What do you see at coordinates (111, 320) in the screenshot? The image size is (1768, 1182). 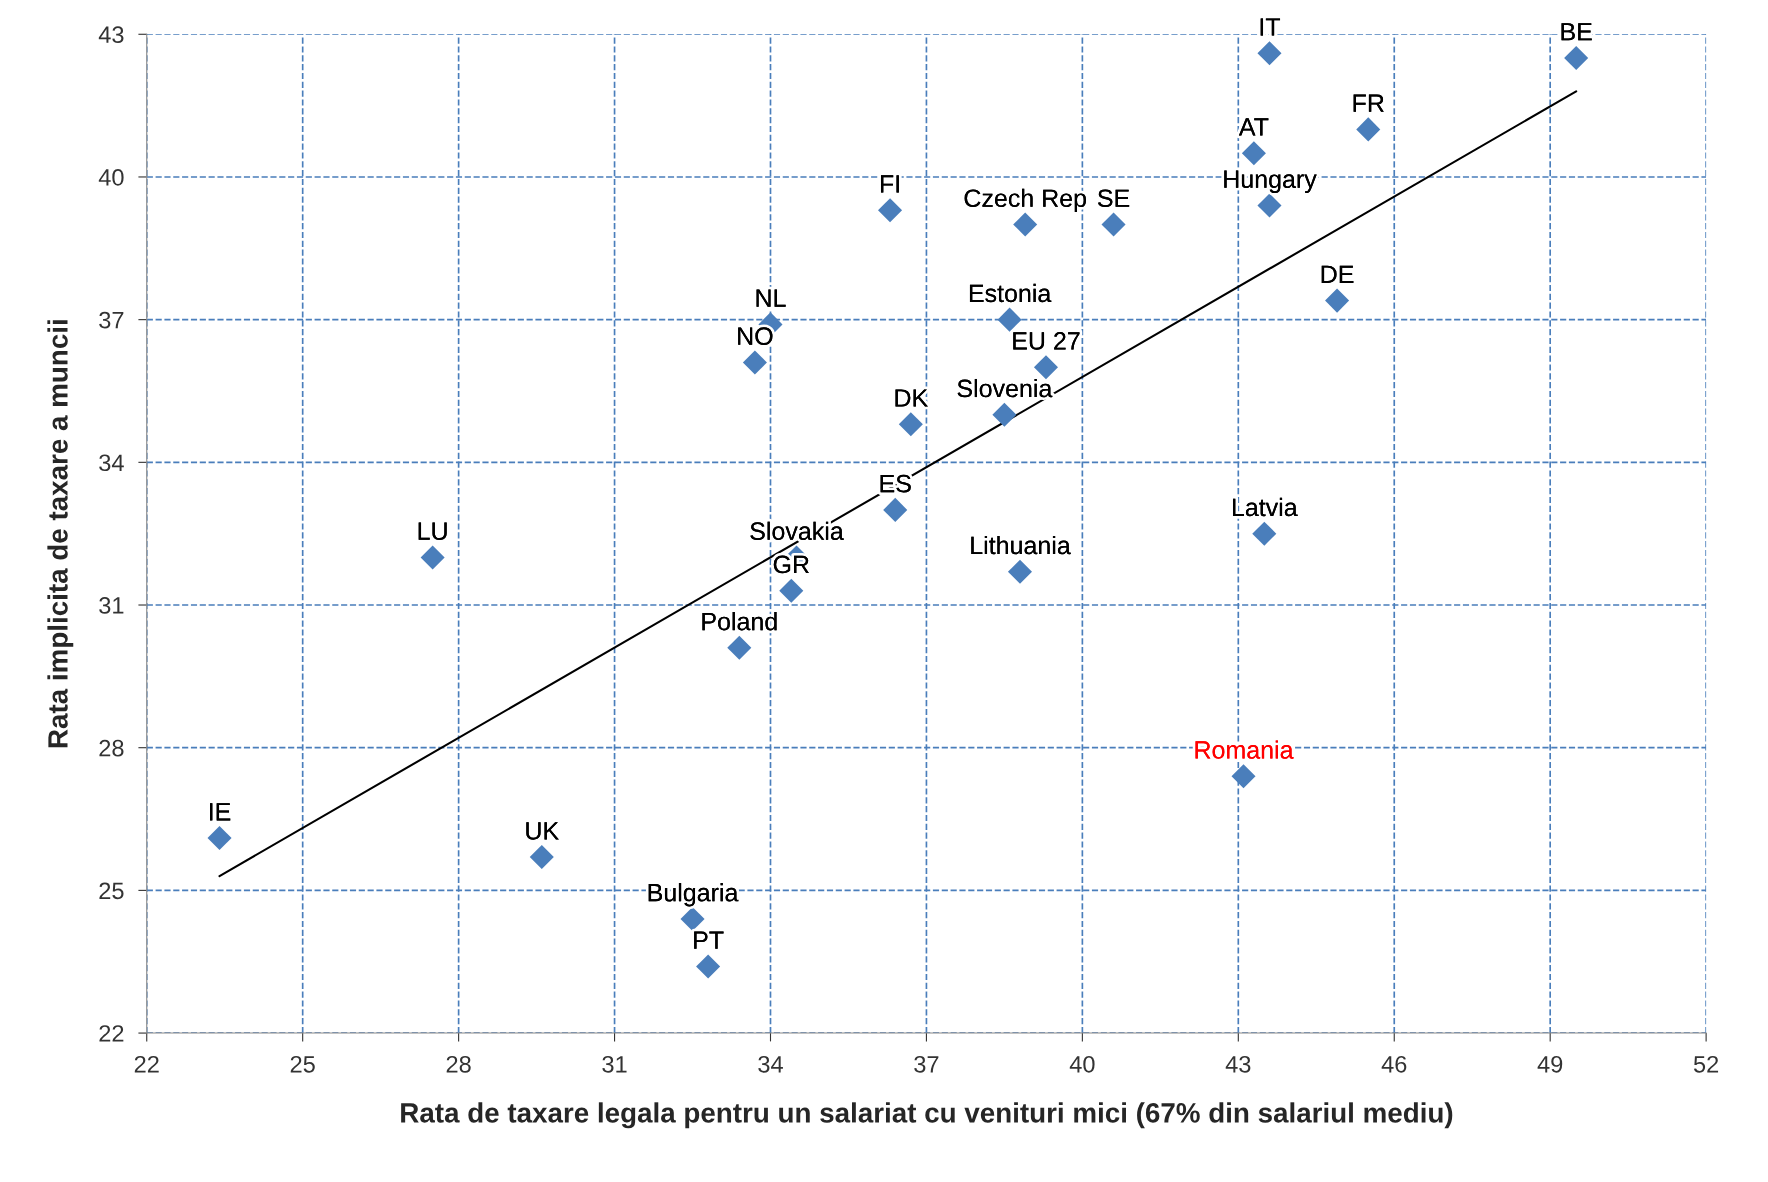 I see `y-tick-label: 37` at bounding box center [111, 320].